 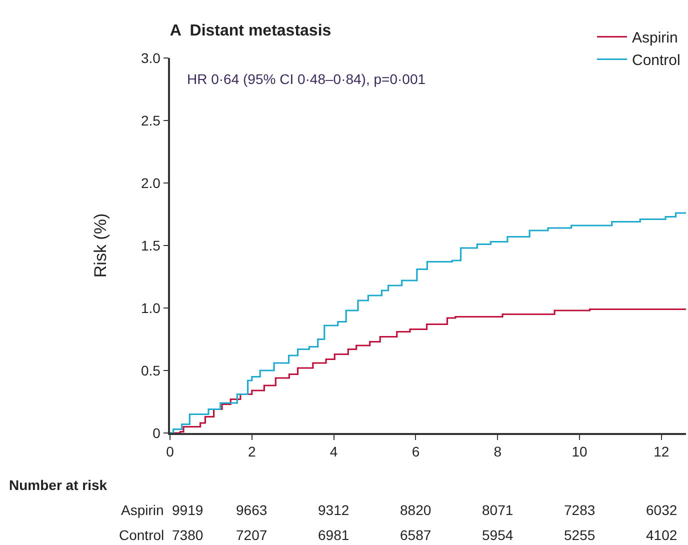 What do you see at coordinates (100, 245) in the screenshot?
I see `y-axis-title: Risk (%)` at bounding box center [100, 245].